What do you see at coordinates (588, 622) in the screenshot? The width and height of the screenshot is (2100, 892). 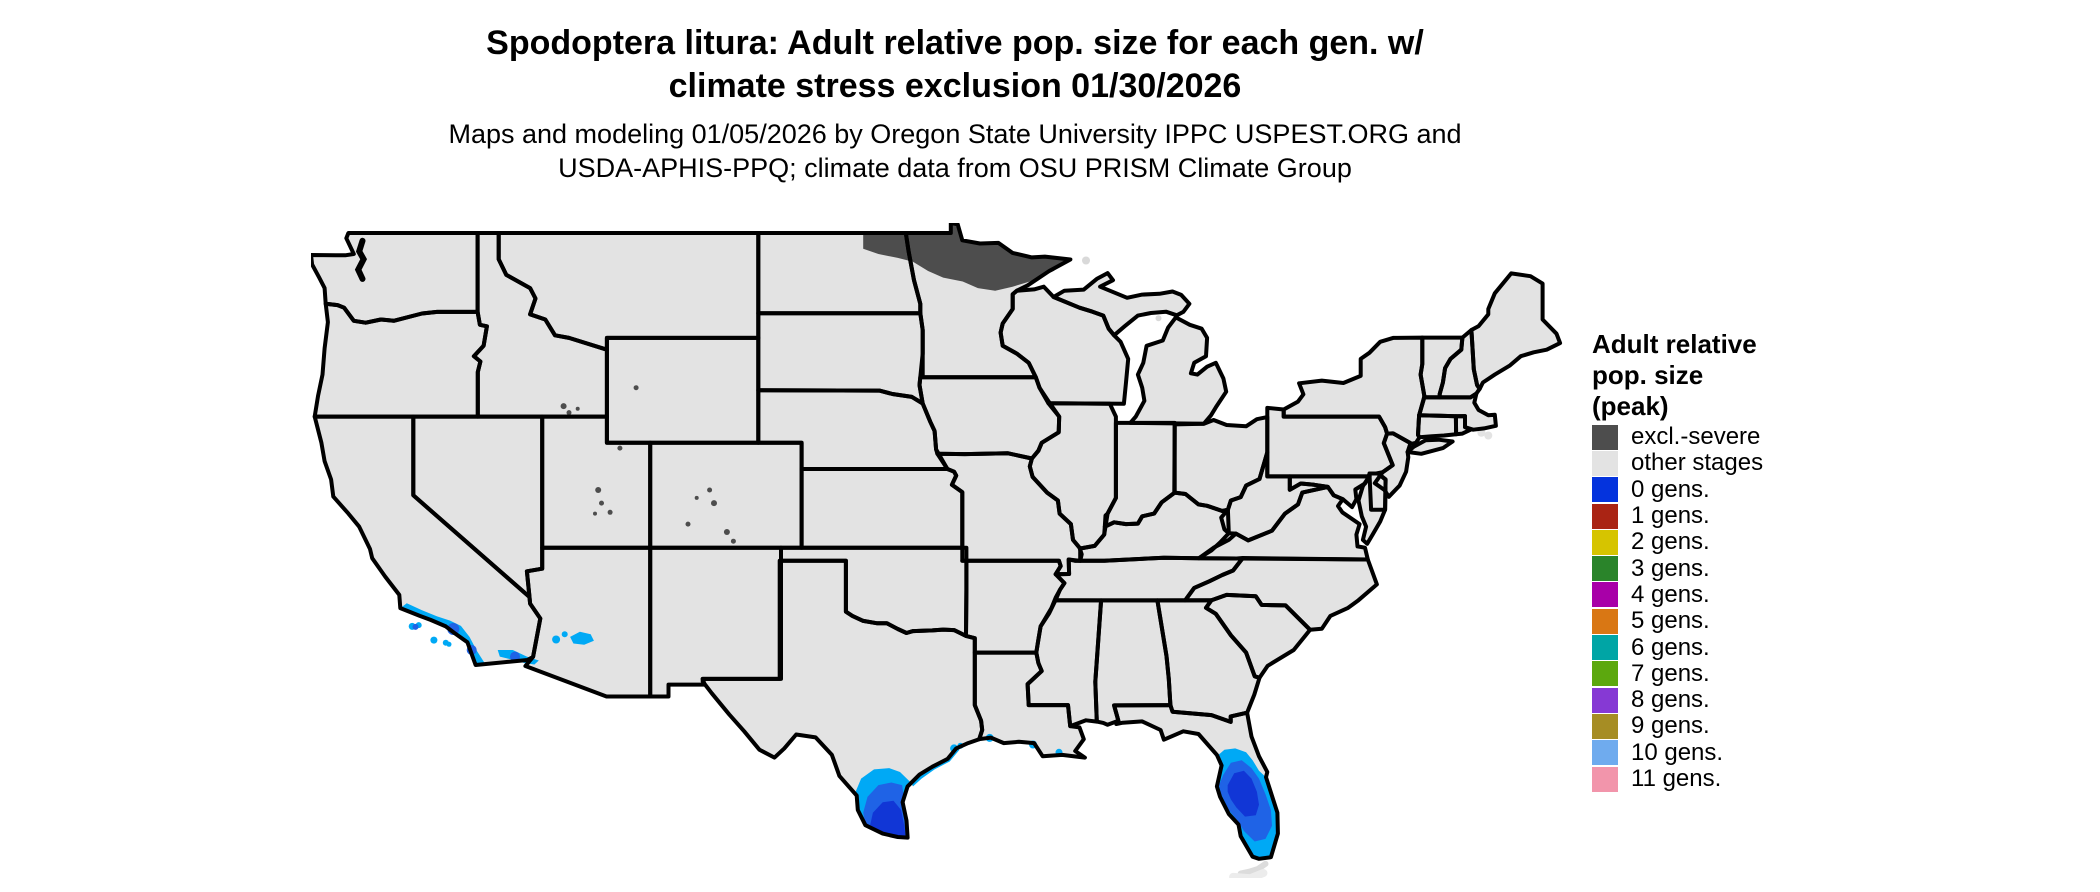 I see `state-az` at bounding box center [588, 622].